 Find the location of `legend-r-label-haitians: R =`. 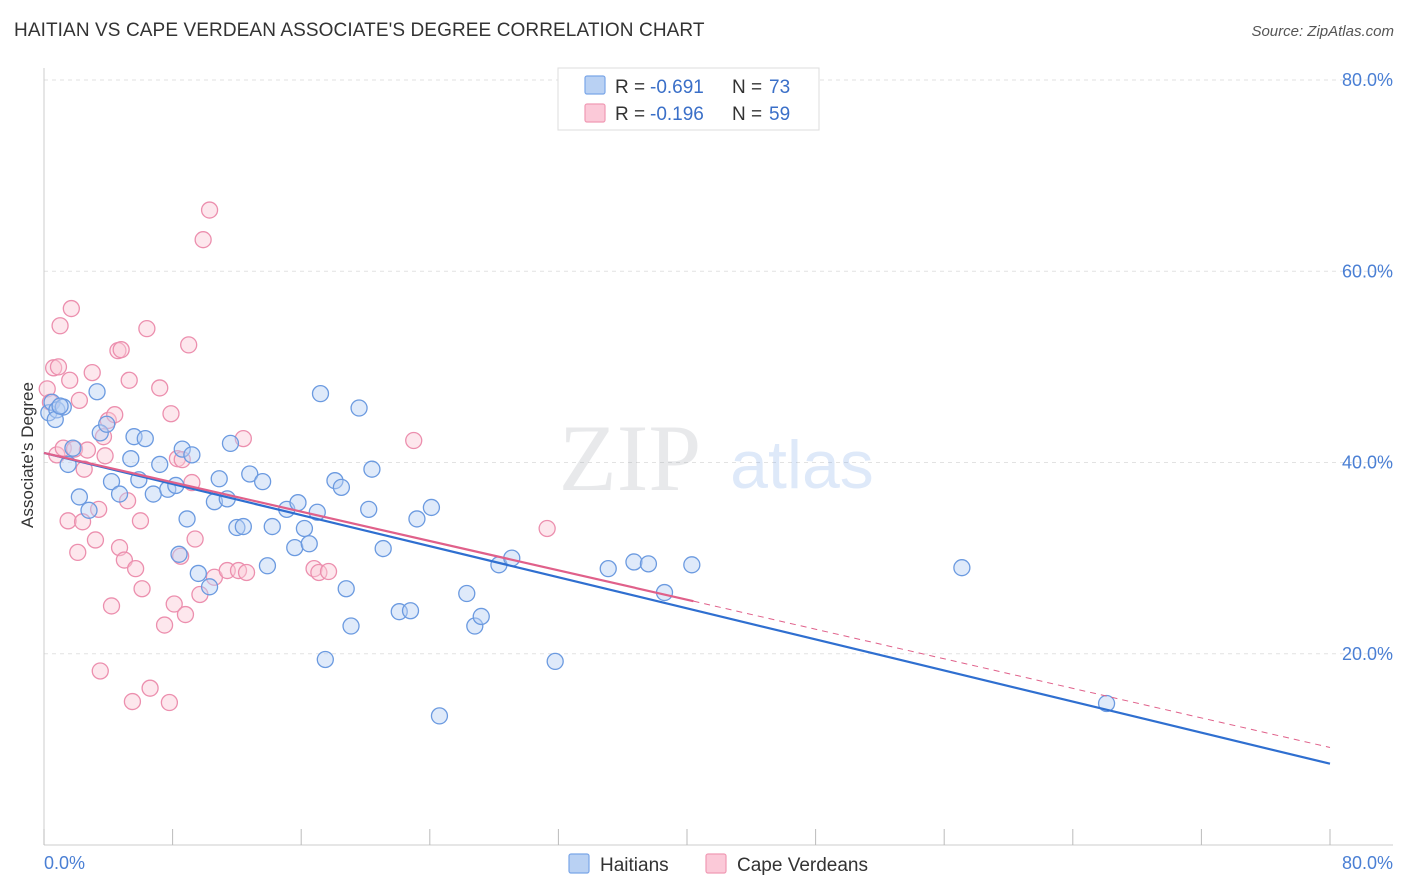

legend-r-label-haitians: R = is located at coordinates (630, 87).